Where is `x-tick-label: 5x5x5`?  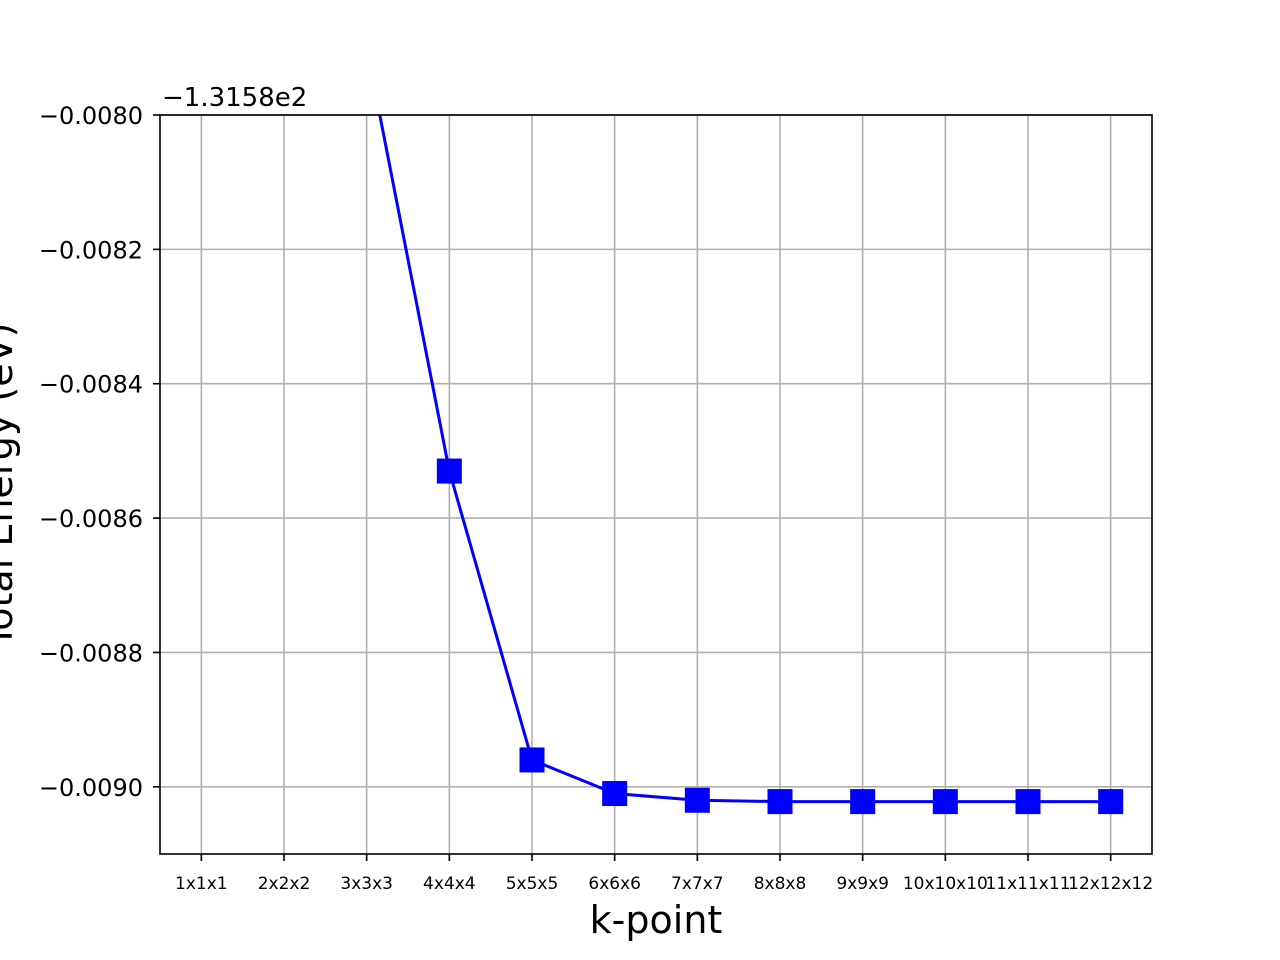 x-tick-label: 5x5x5 is located at coordinates (532, 884).